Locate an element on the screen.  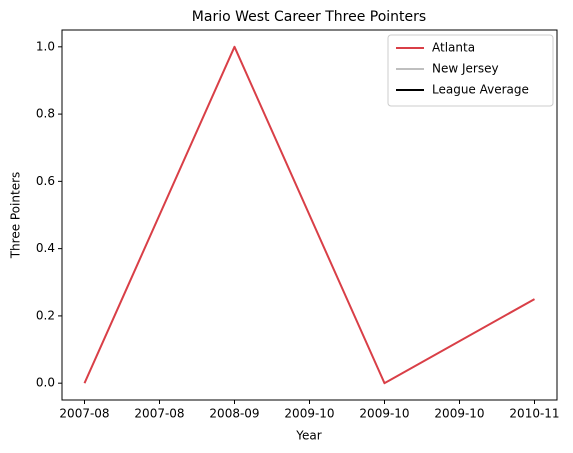
y-tick-label: 1.0 is located at coordinates (45, 46).